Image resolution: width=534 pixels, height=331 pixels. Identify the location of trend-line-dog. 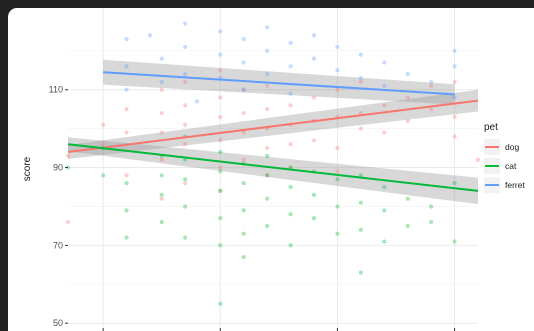
(273, 126).